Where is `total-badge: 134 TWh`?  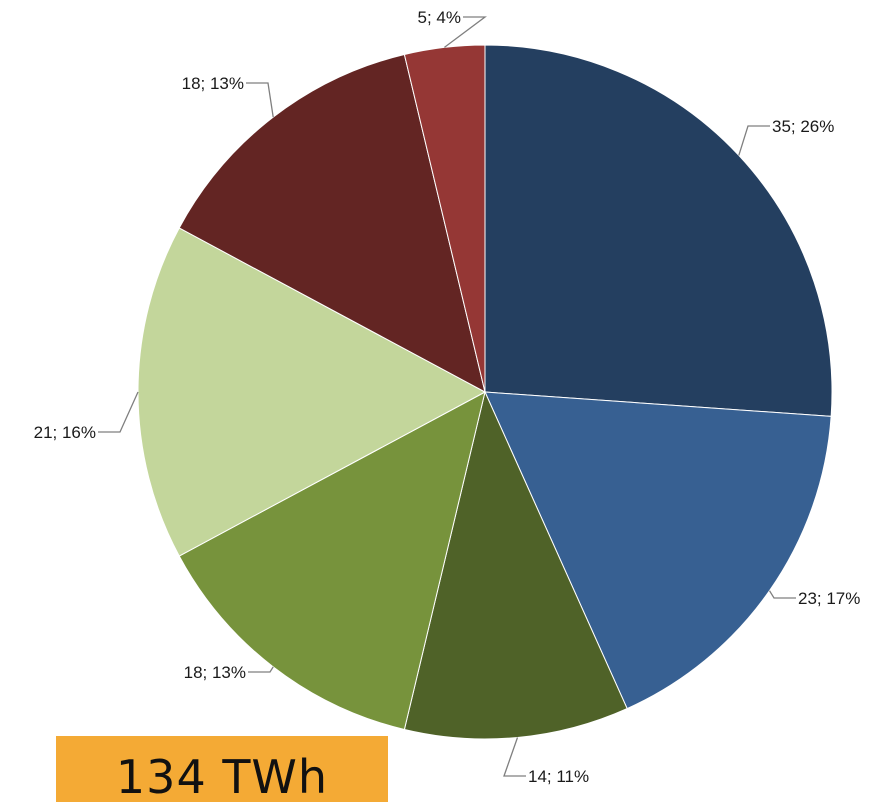
total-badge: 134 TWh is located at coordinates (222, 769).